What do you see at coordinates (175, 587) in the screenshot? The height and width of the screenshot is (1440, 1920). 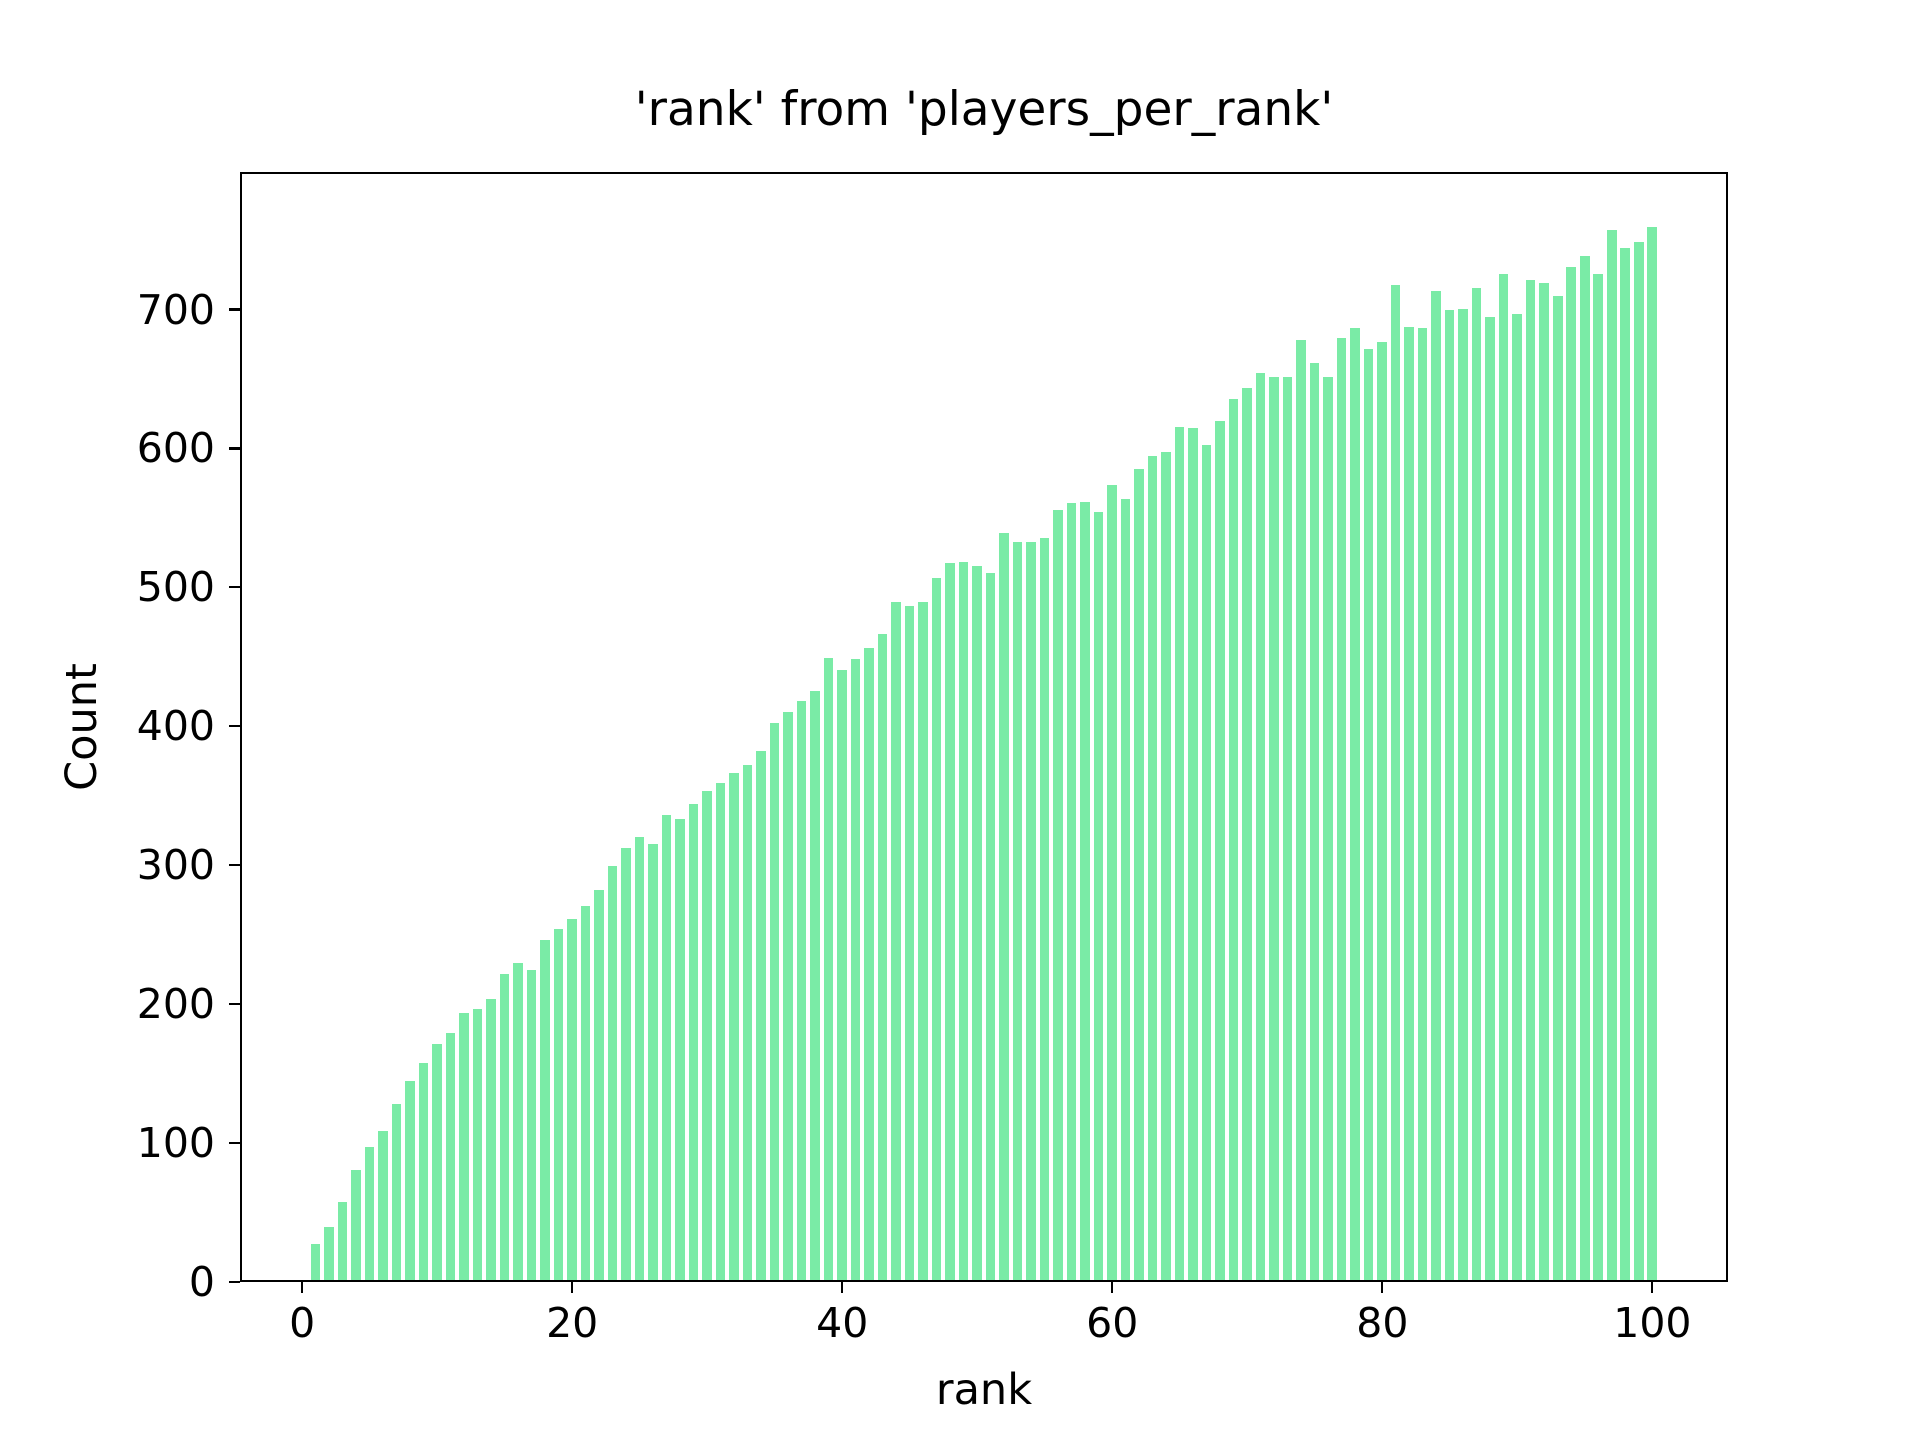 I see `y-tick-label: 500` at bounding box center [175, 587].